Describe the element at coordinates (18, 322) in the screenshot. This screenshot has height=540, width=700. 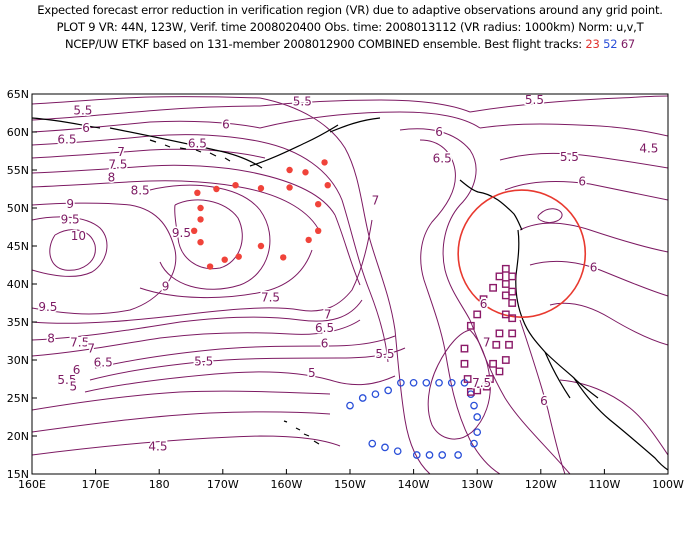
I see `y-tick-label: 35N` at that location.